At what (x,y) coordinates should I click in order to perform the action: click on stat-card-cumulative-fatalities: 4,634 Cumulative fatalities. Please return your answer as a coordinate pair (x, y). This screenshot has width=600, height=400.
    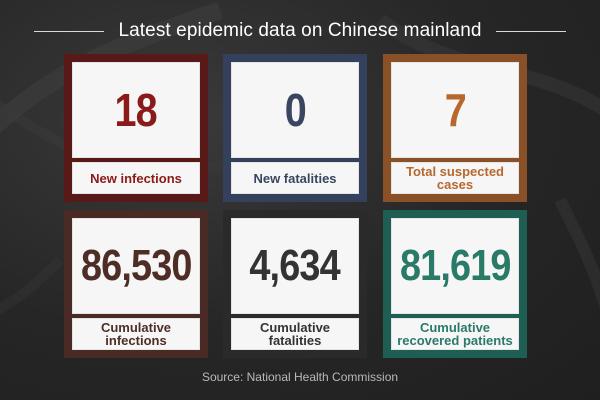
    Looking at the image, I should click on (295, 284).